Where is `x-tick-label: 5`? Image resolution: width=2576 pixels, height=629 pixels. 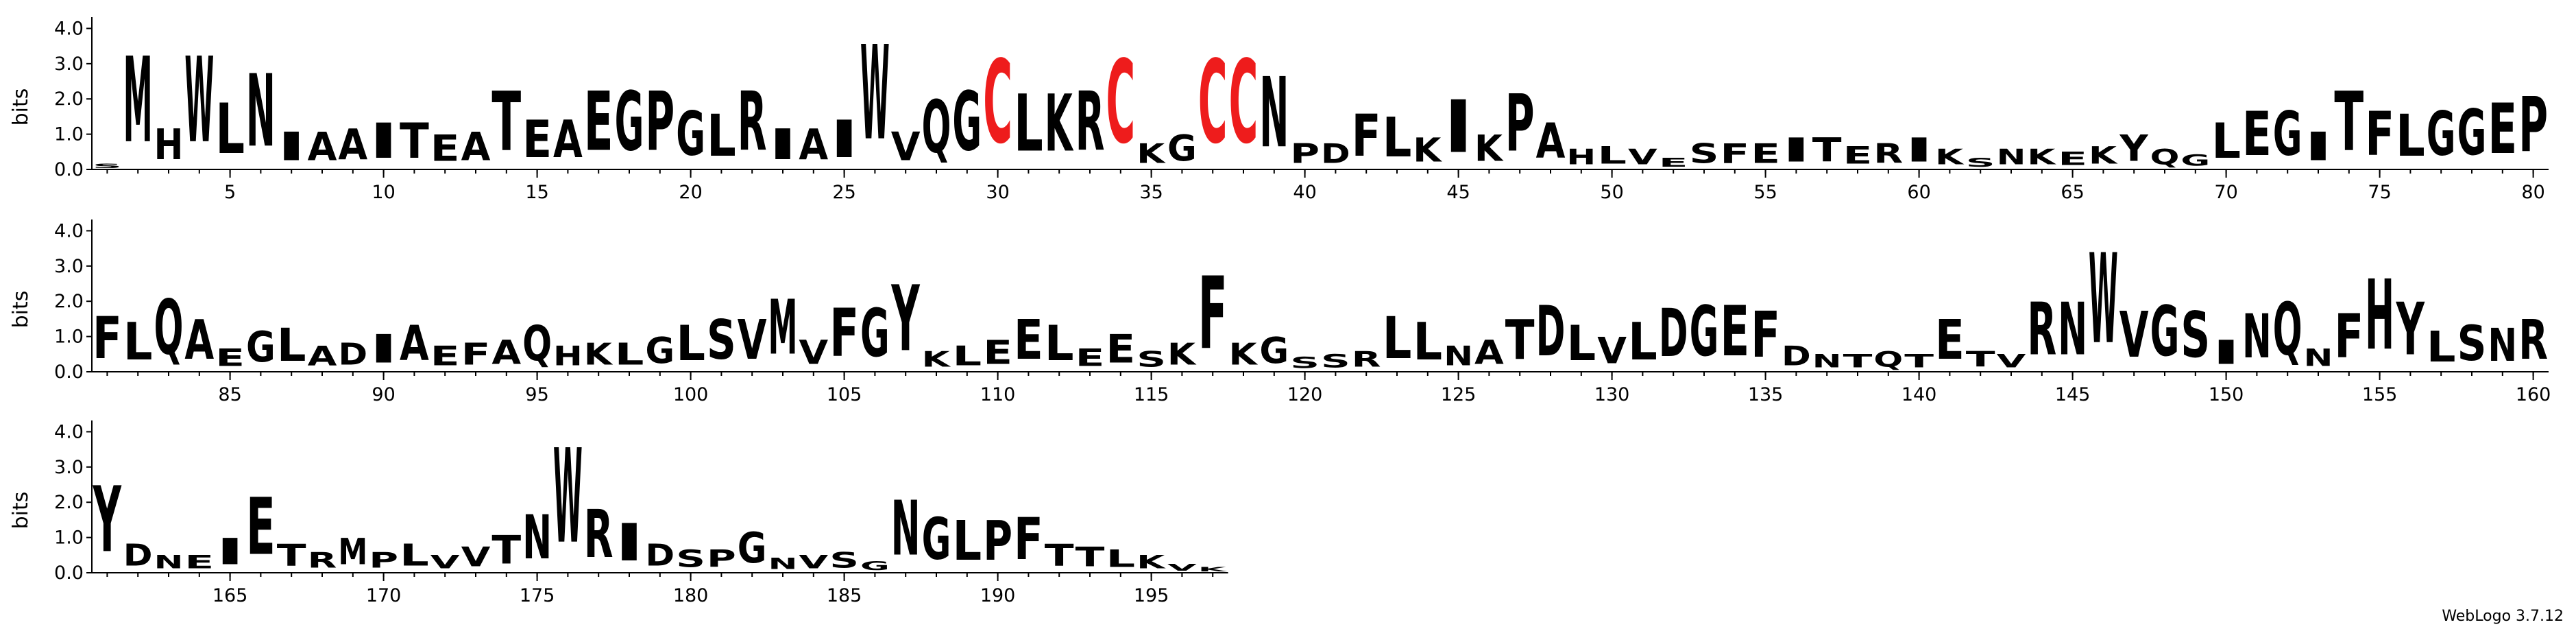 x-tick-label: 5 is located at coordinates (230, 193).